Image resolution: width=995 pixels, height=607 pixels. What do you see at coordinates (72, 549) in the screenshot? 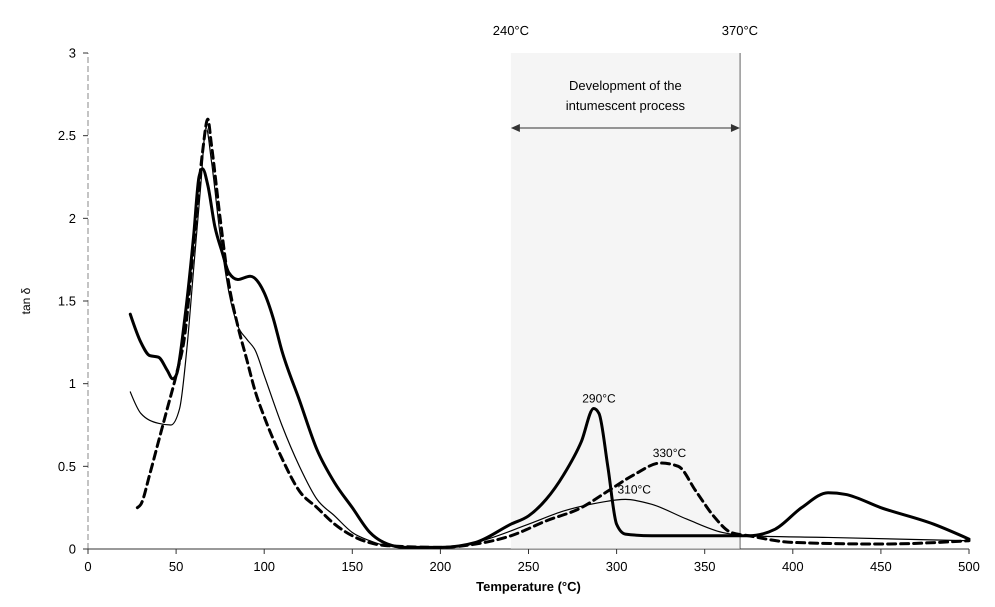
I see `y-tick-label: 0` at bounding box center [72, 549].